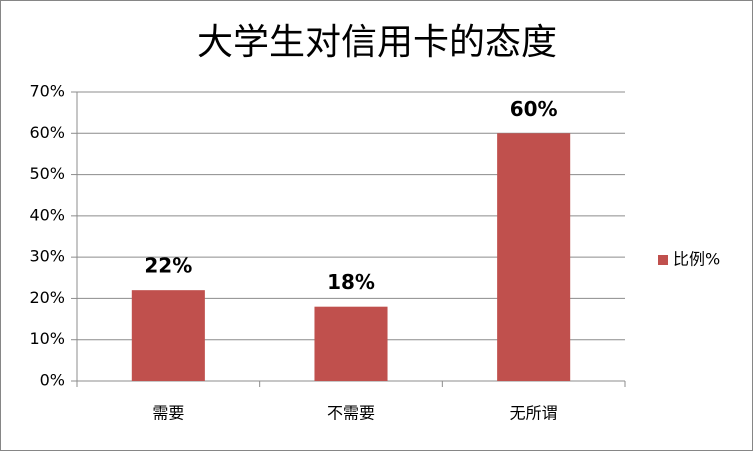  I want to click on y-tick-label: 60%, so click(47, 132).